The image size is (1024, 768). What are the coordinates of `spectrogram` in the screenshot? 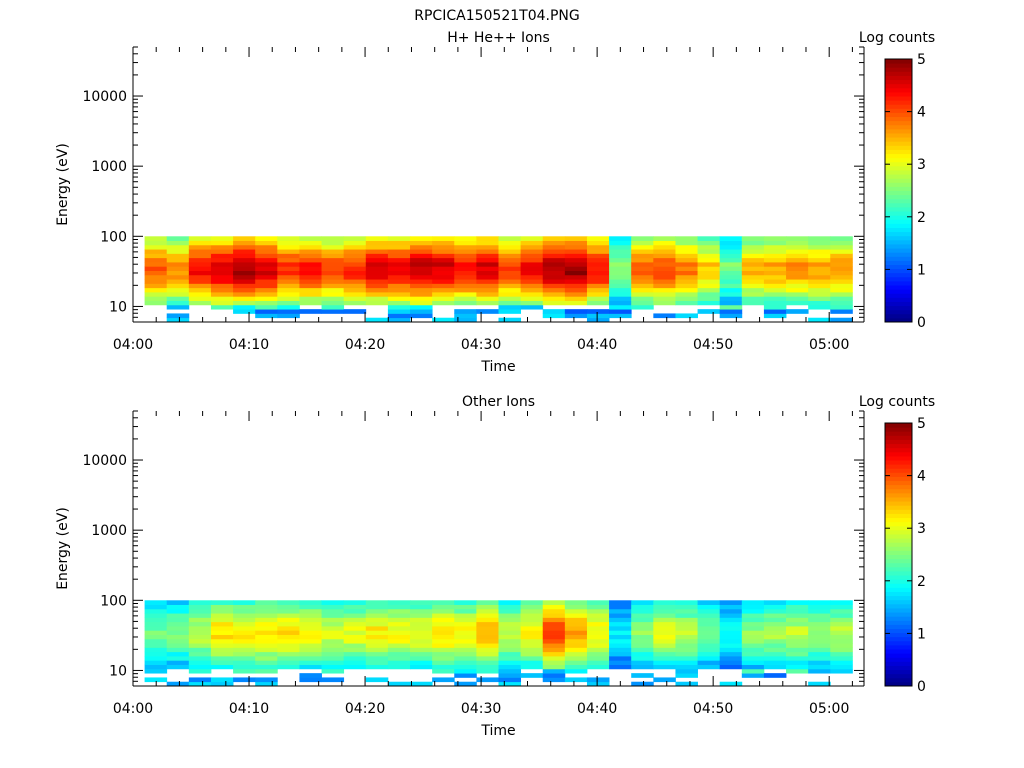 It's located at (498, 279).